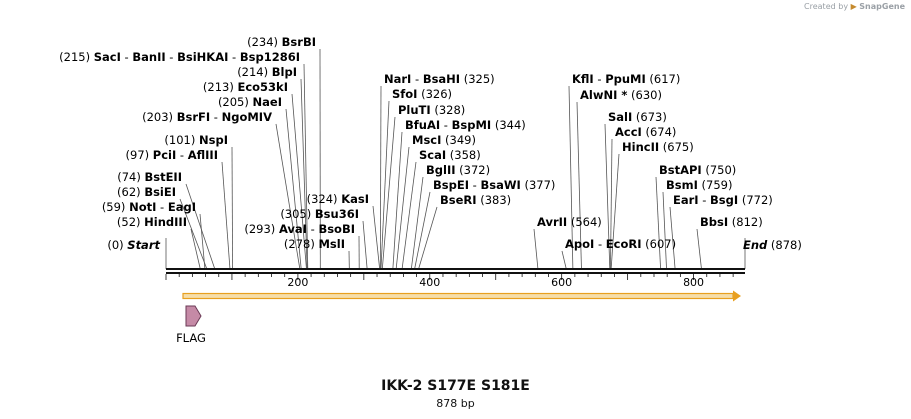 The image size is (911, 419). I want to click on enzyme-label: KflI - PpuMI (617), so click(626, 79).